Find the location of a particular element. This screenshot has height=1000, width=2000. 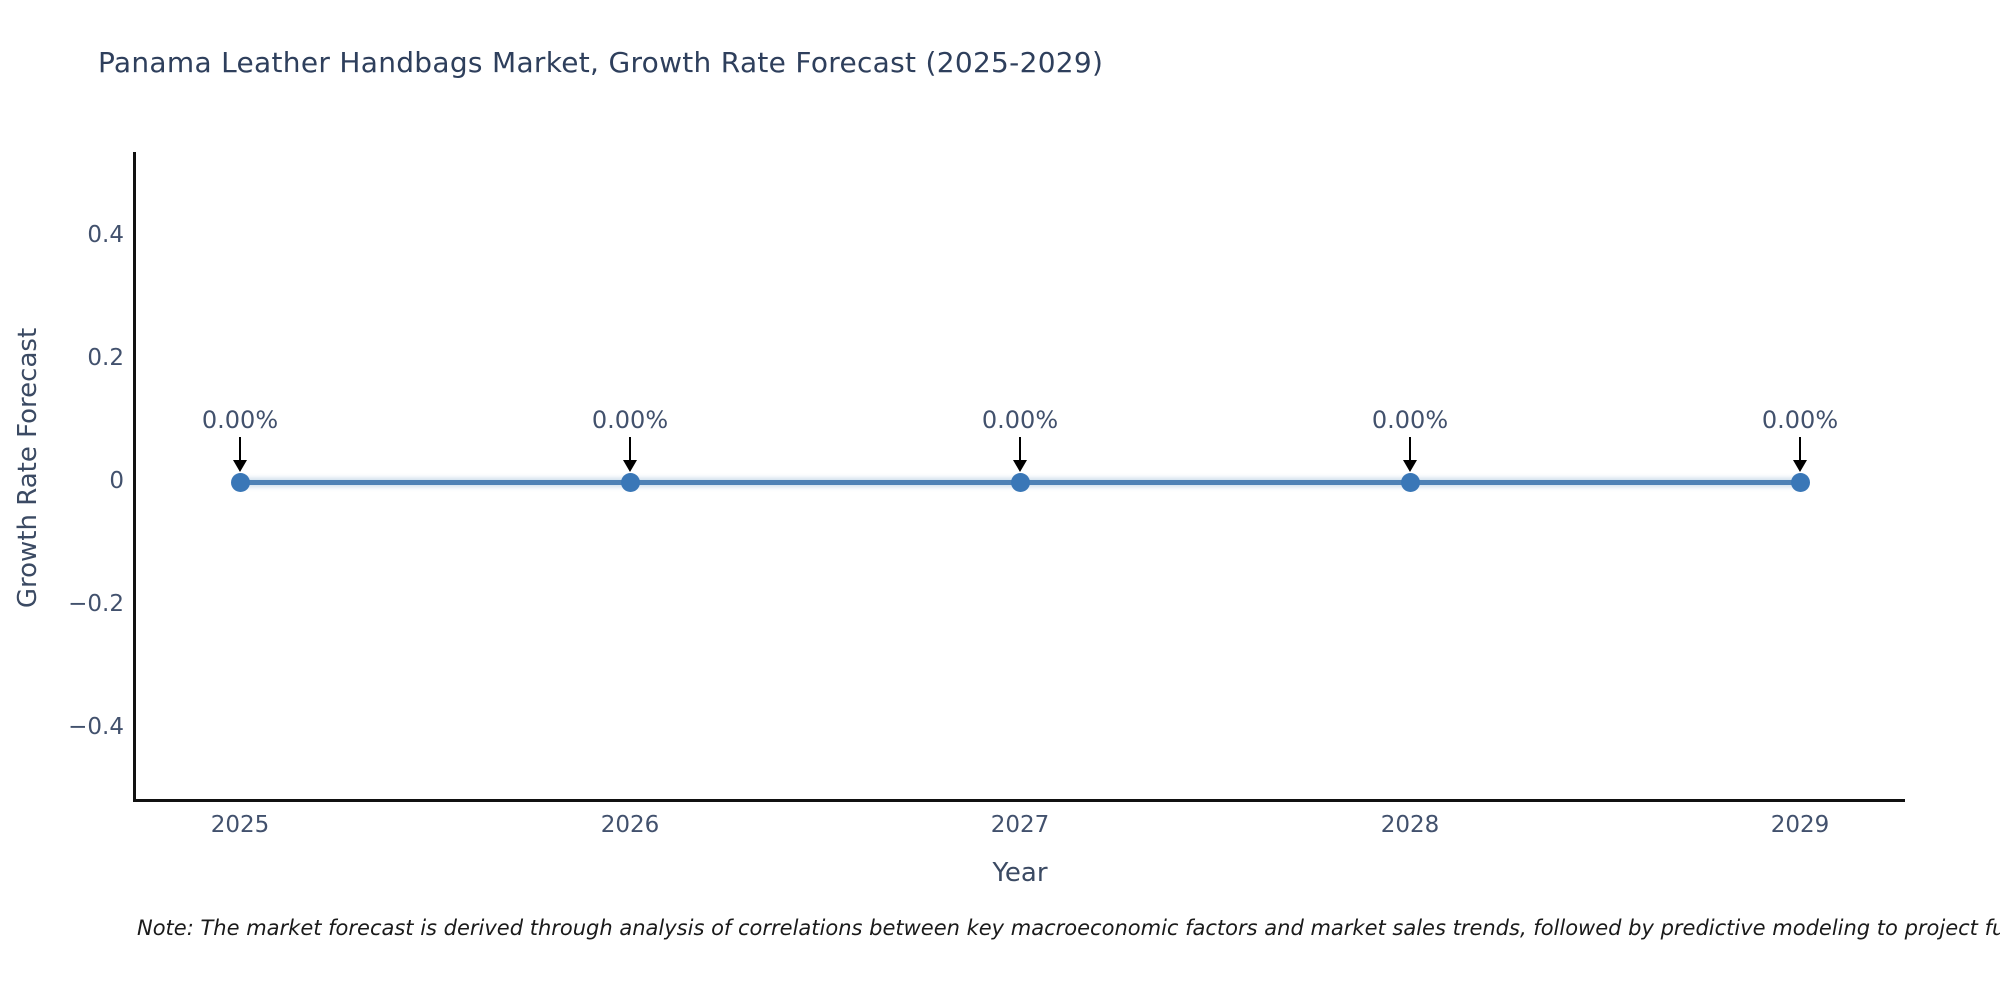

y-tick-label: −0.4 is located at coordinates (96, 727).